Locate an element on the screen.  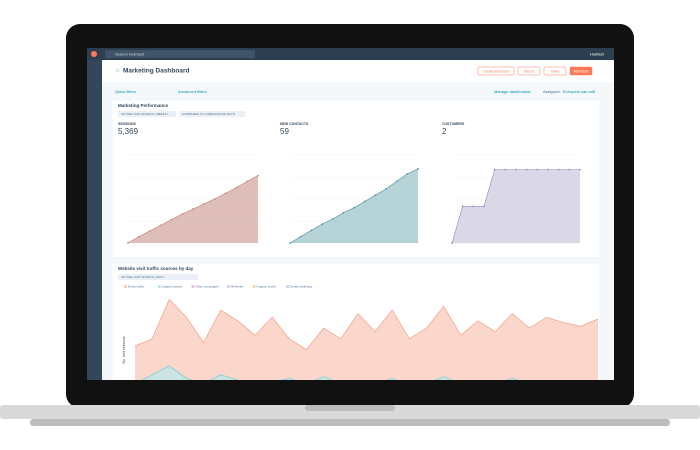
account: Hubfest is located at coordinates (597, 54).